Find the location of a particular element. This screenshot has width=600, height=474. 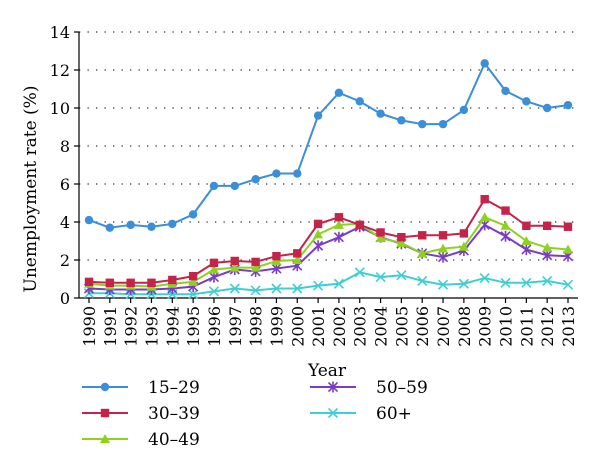

x-tick-label: 2013 is located at coordinates (568, 326).